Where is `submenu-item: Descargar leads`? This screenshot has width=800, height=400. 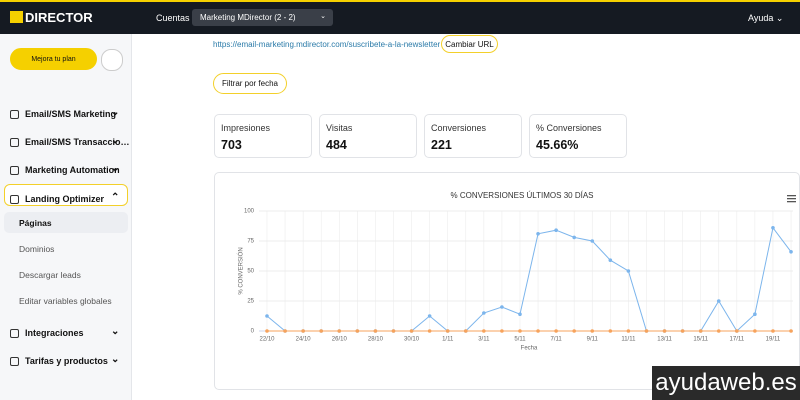 submenu-item: Descargar leads is located at coordinates (50, 275).